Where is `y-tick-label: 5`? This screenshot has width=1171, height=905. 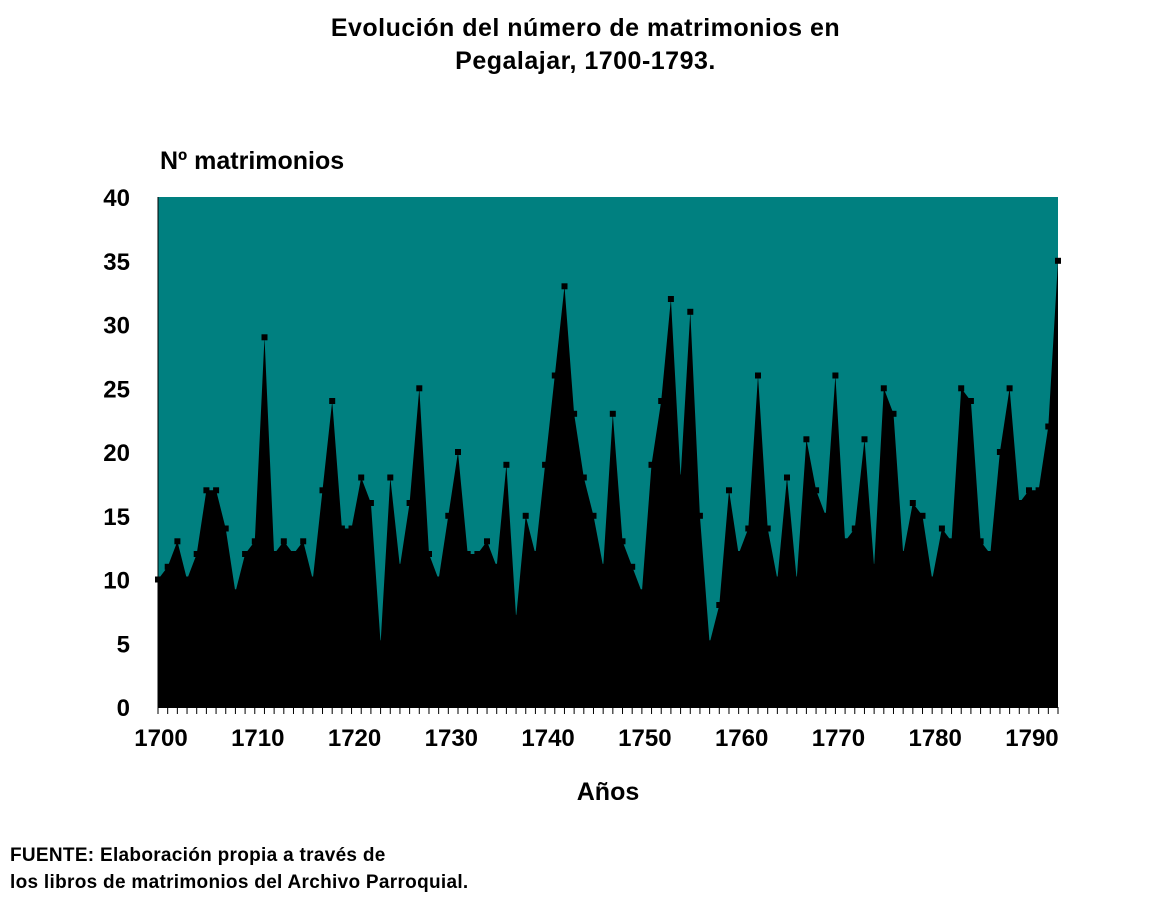 y-tick-label: 5 is located at coordinates (123, 644).